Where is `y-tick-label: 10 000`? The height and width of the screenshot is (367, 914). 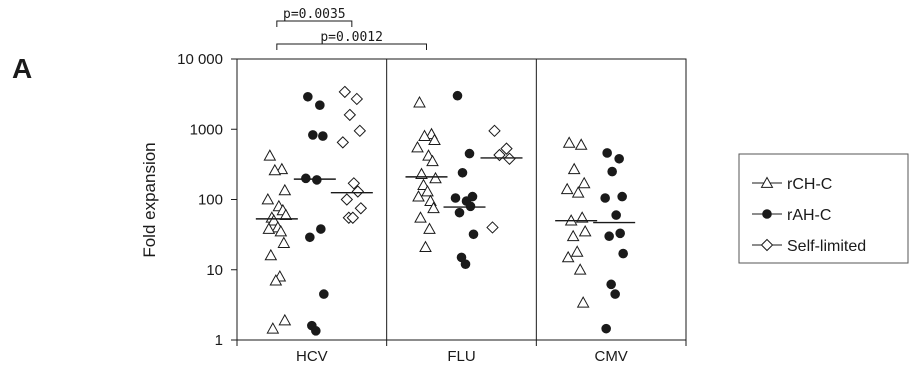 y-tick-label: 10 000 is located at coordinates (200, 59).